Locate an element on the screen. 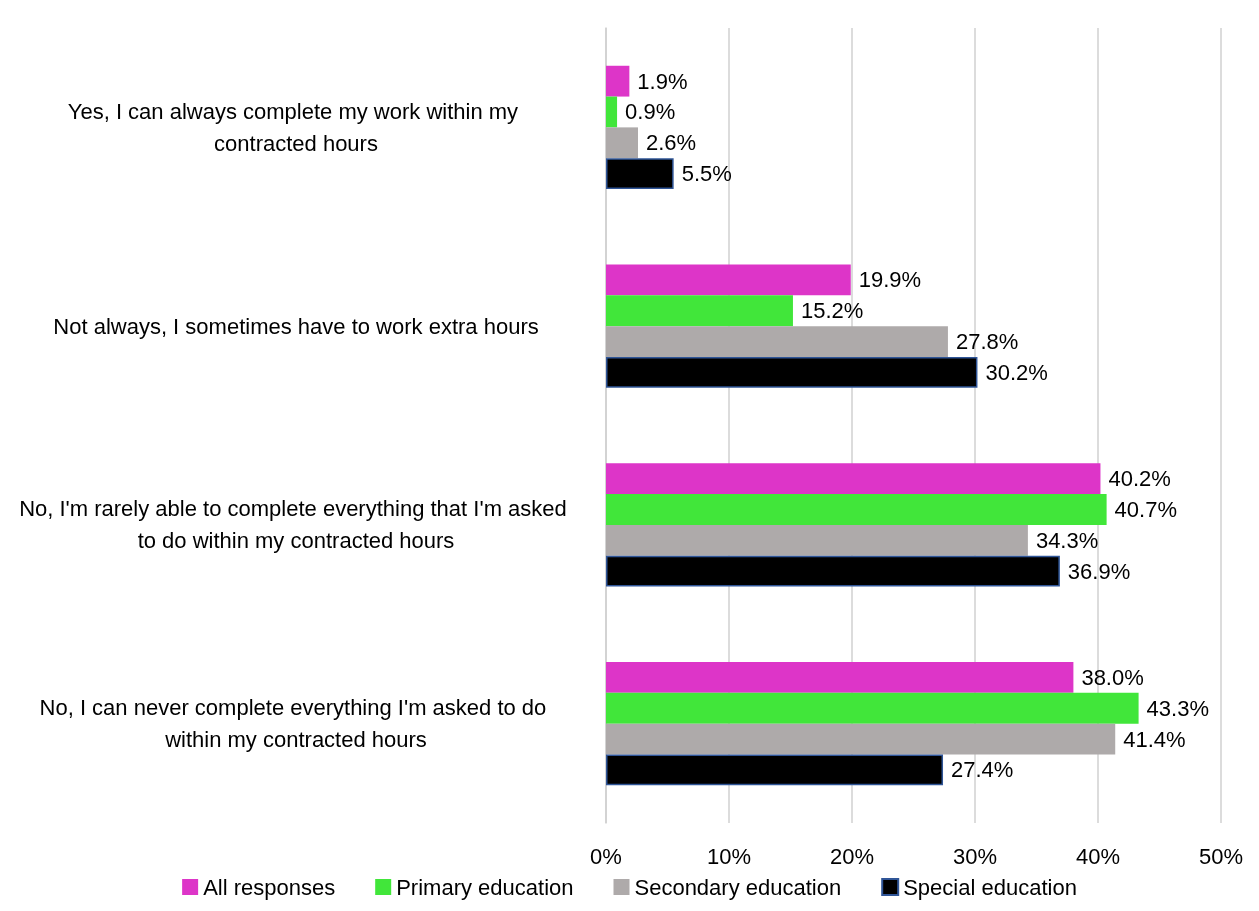 This screenshot has width=1259, height=911. legend-label: Secondary education is located at coordinates (738, 887).